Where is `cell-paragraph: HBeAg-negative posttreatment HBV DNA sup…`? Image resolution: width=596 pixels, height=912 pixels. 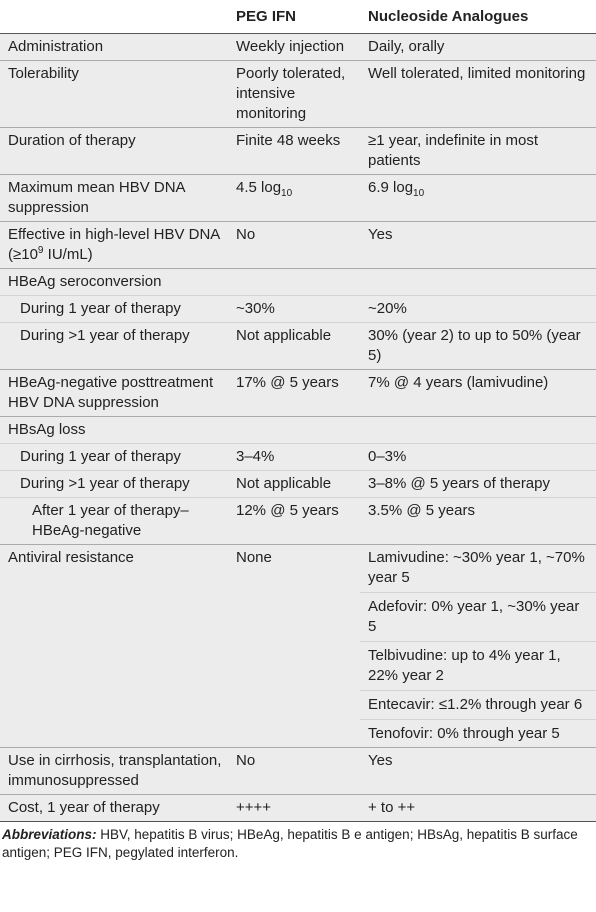
cell-paragraph: HBeAg-negative posttreatment HBV DNA sup… is located at coordinates (115, 393).